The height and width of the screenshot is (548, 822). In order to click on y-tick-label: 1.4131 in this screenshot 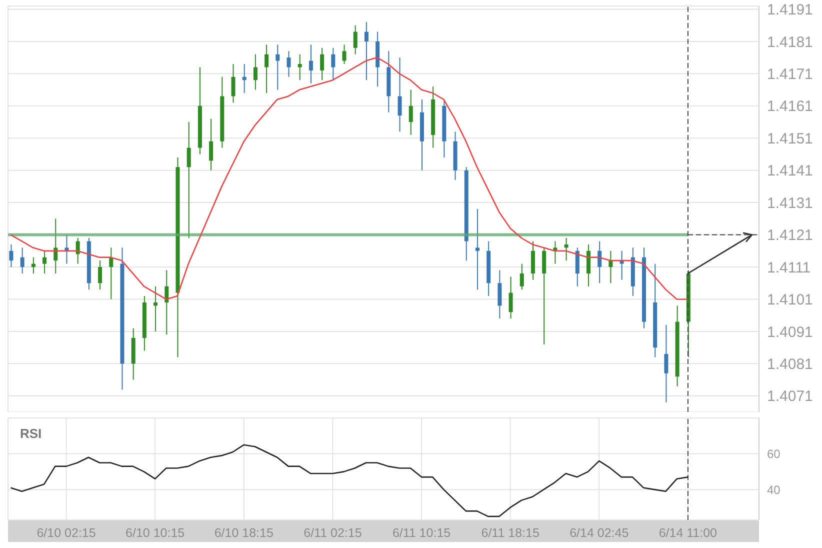, I will do `click(790, 203)`.